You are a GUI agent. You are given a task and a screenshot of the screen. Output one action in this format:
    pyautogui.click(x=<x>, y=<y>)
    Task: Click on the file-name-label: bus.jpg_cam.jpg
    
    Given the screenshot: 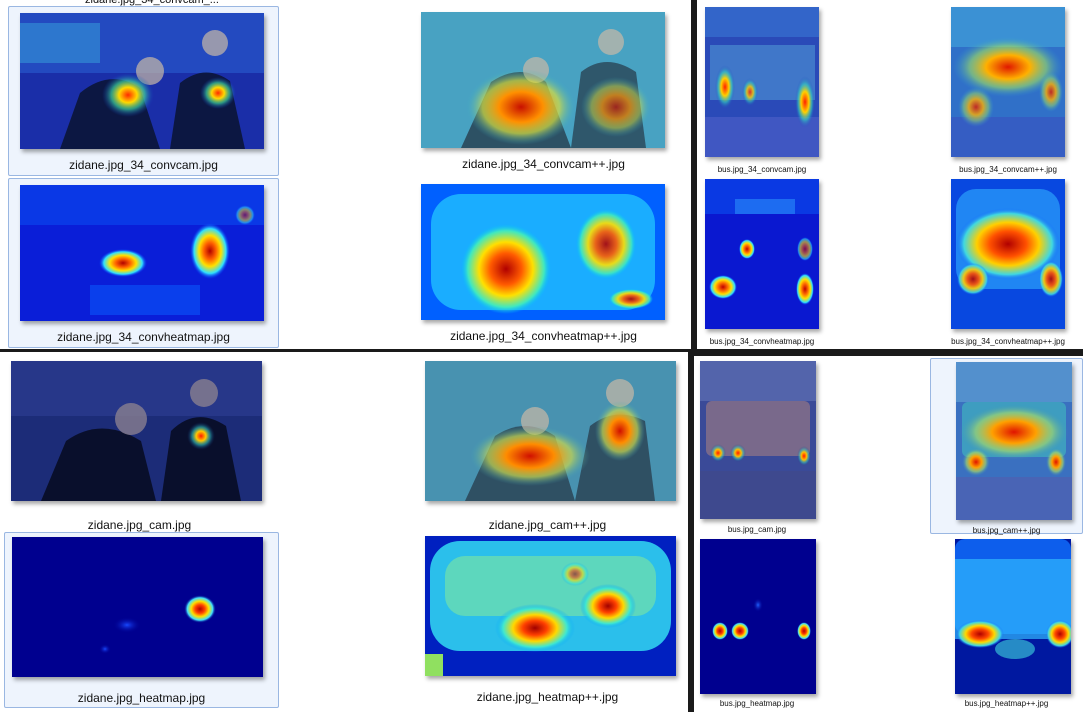 What is the action you would take?
    pyautogui.click(x=757, y=529)
    